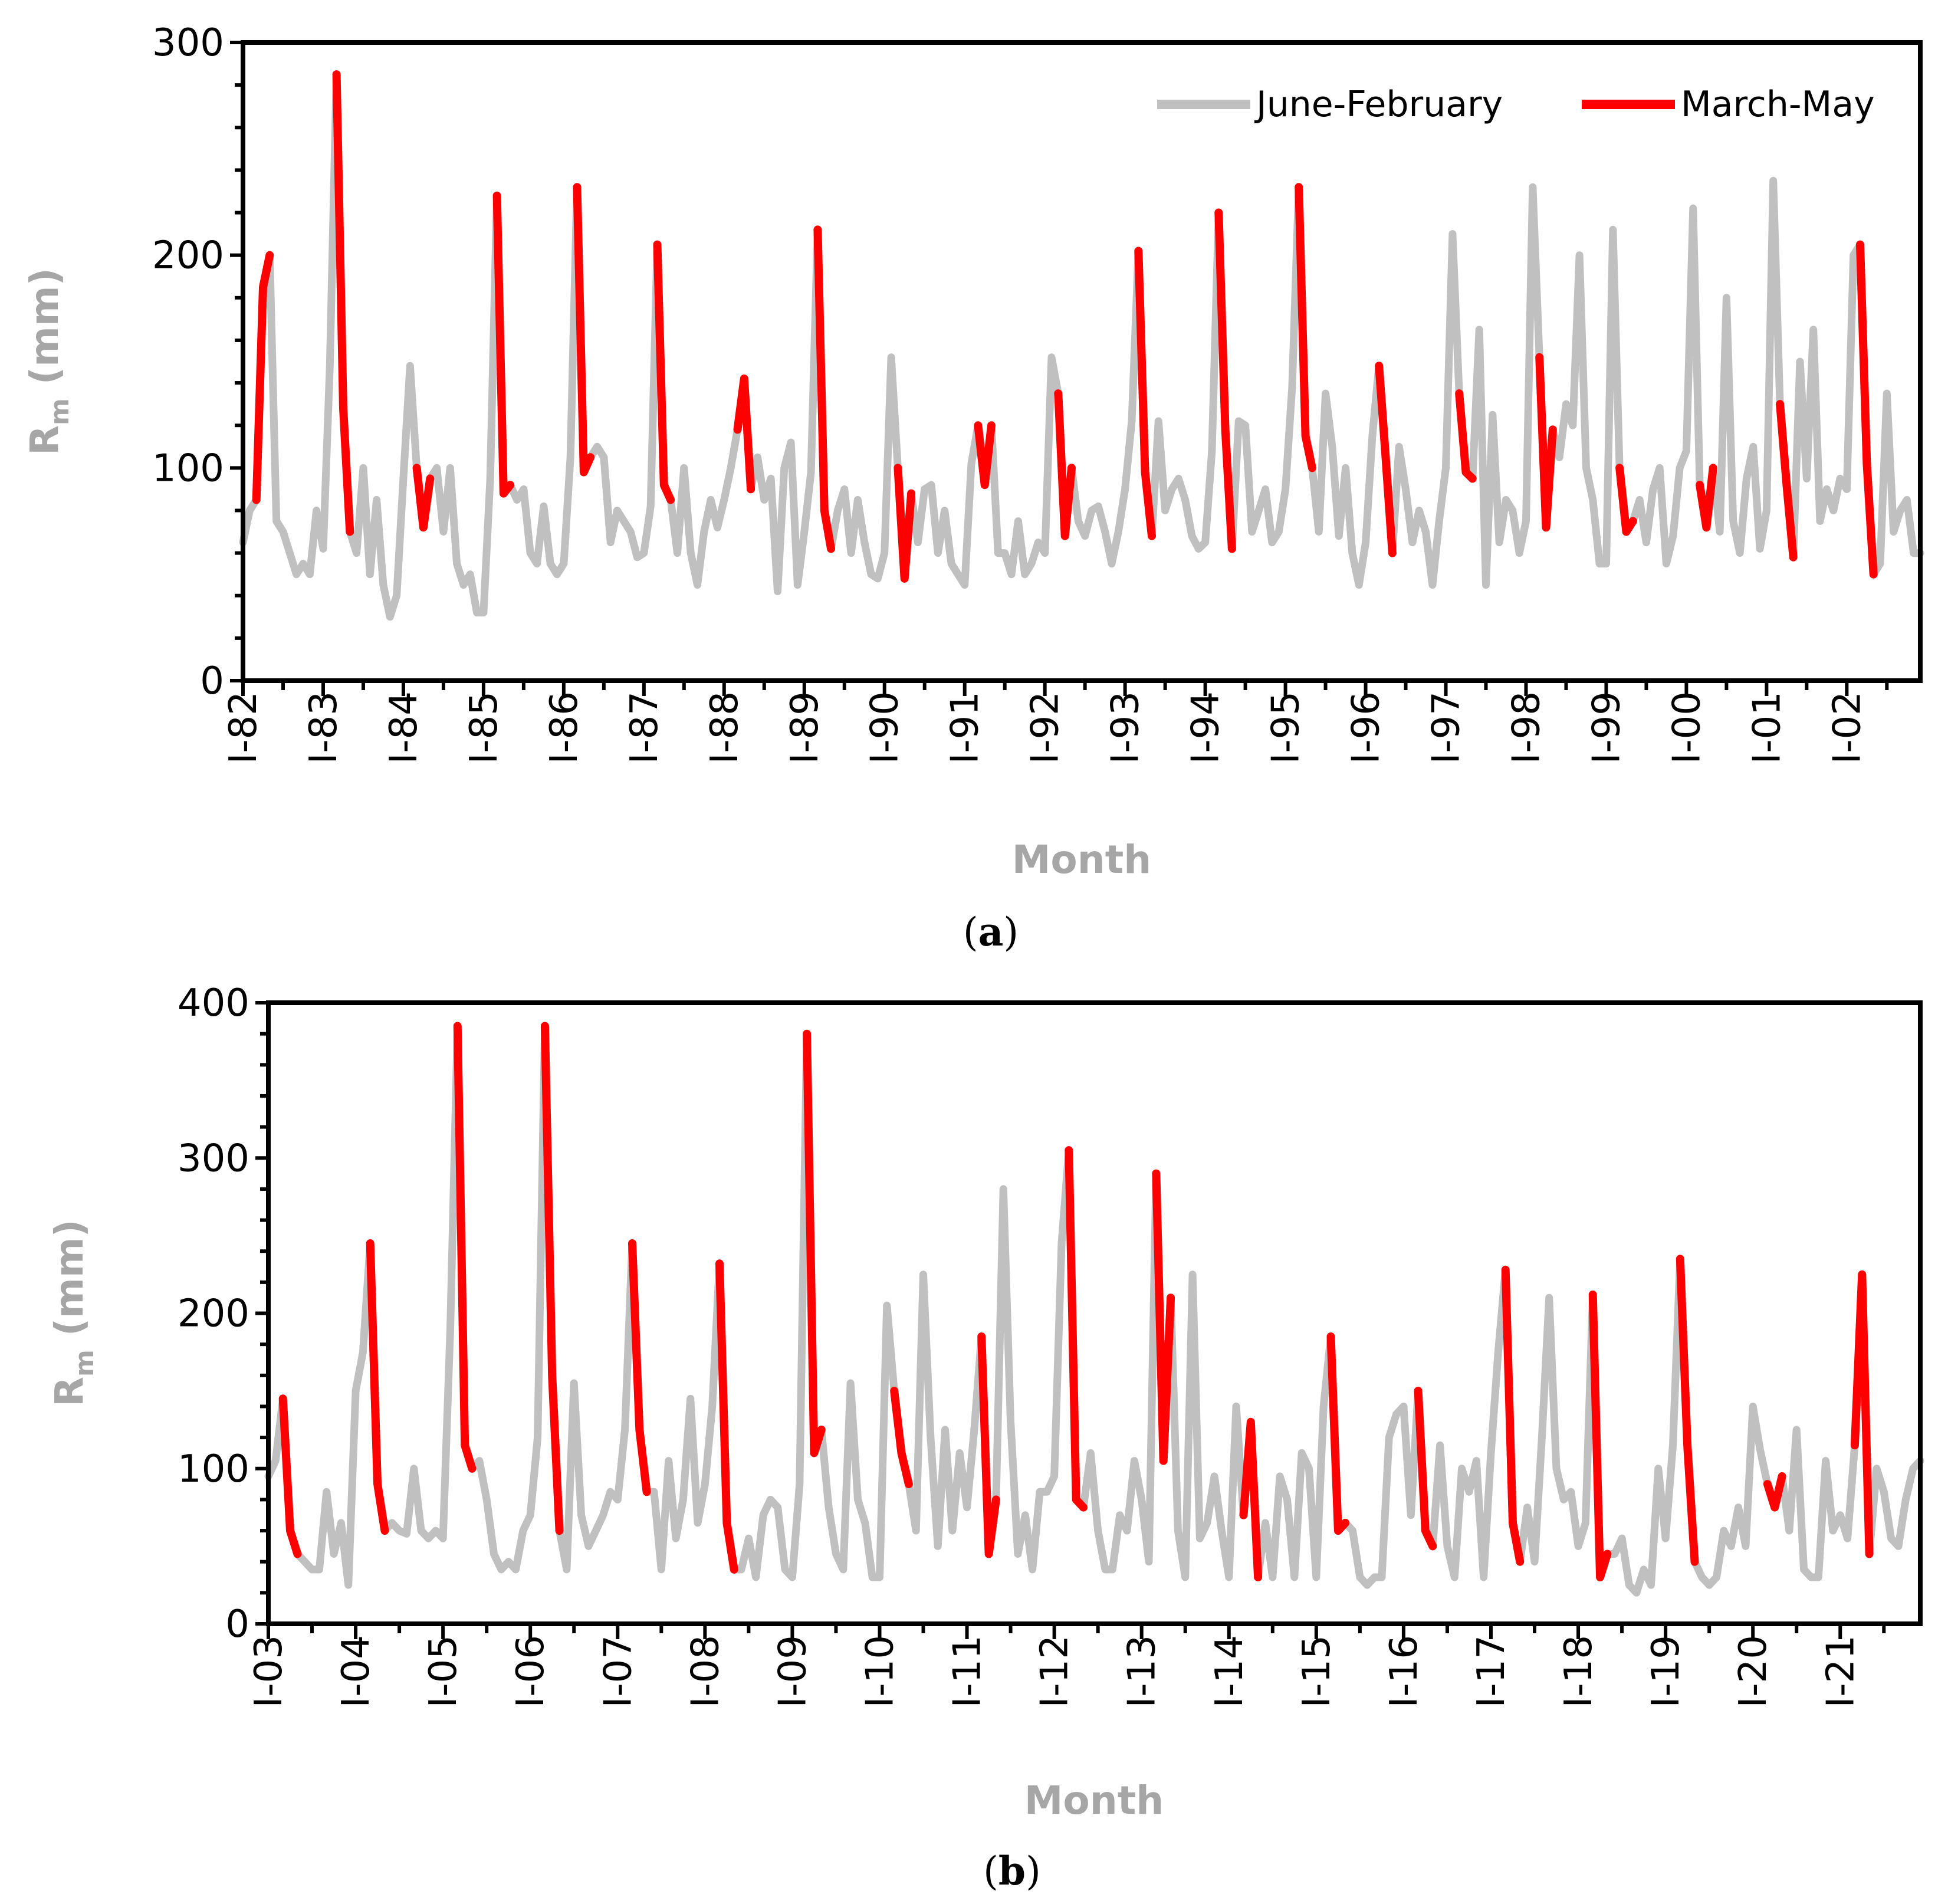 The image size is (1948, 1904). I want to click on x-tick-label: I-82, so click(243, 727).